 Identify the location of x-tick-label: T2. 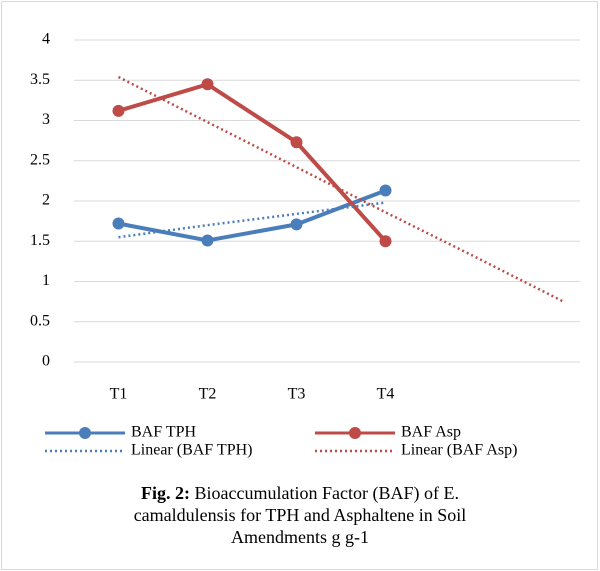
(208, 394).